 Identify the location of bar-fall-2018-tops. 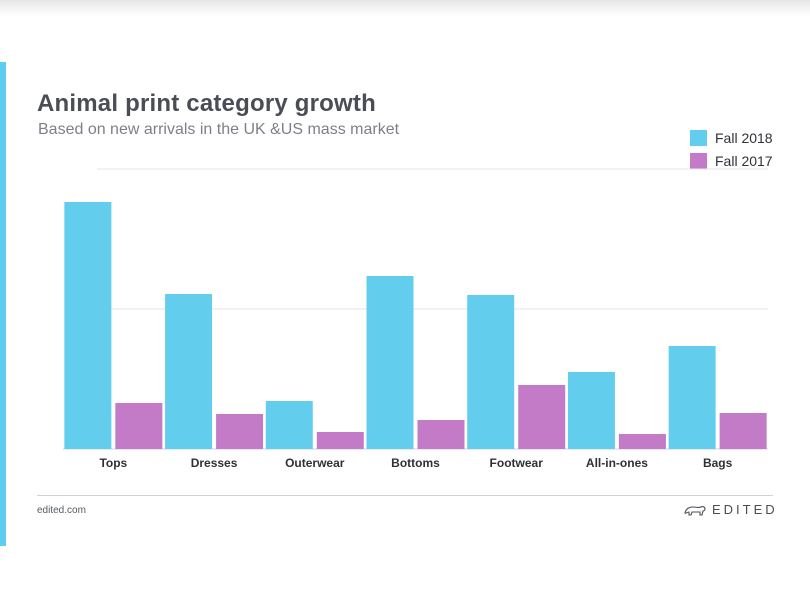
(88, 325).